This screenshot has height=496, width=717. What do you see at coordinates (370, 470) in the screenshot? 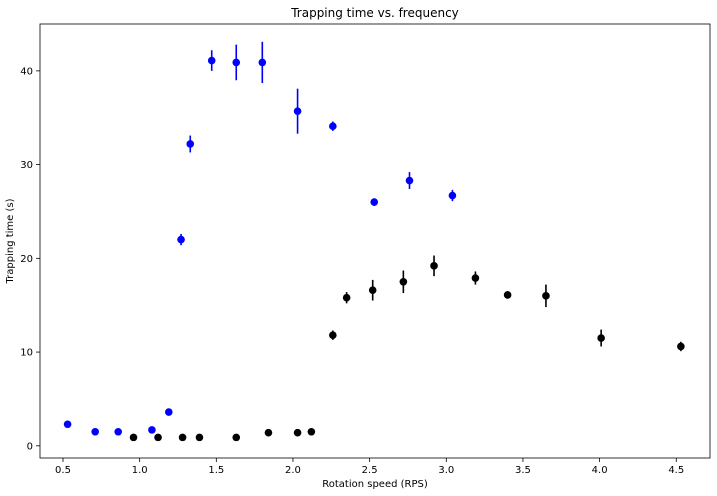
I see `x-tick-label: 2.5` at bounding box center [370, 470].